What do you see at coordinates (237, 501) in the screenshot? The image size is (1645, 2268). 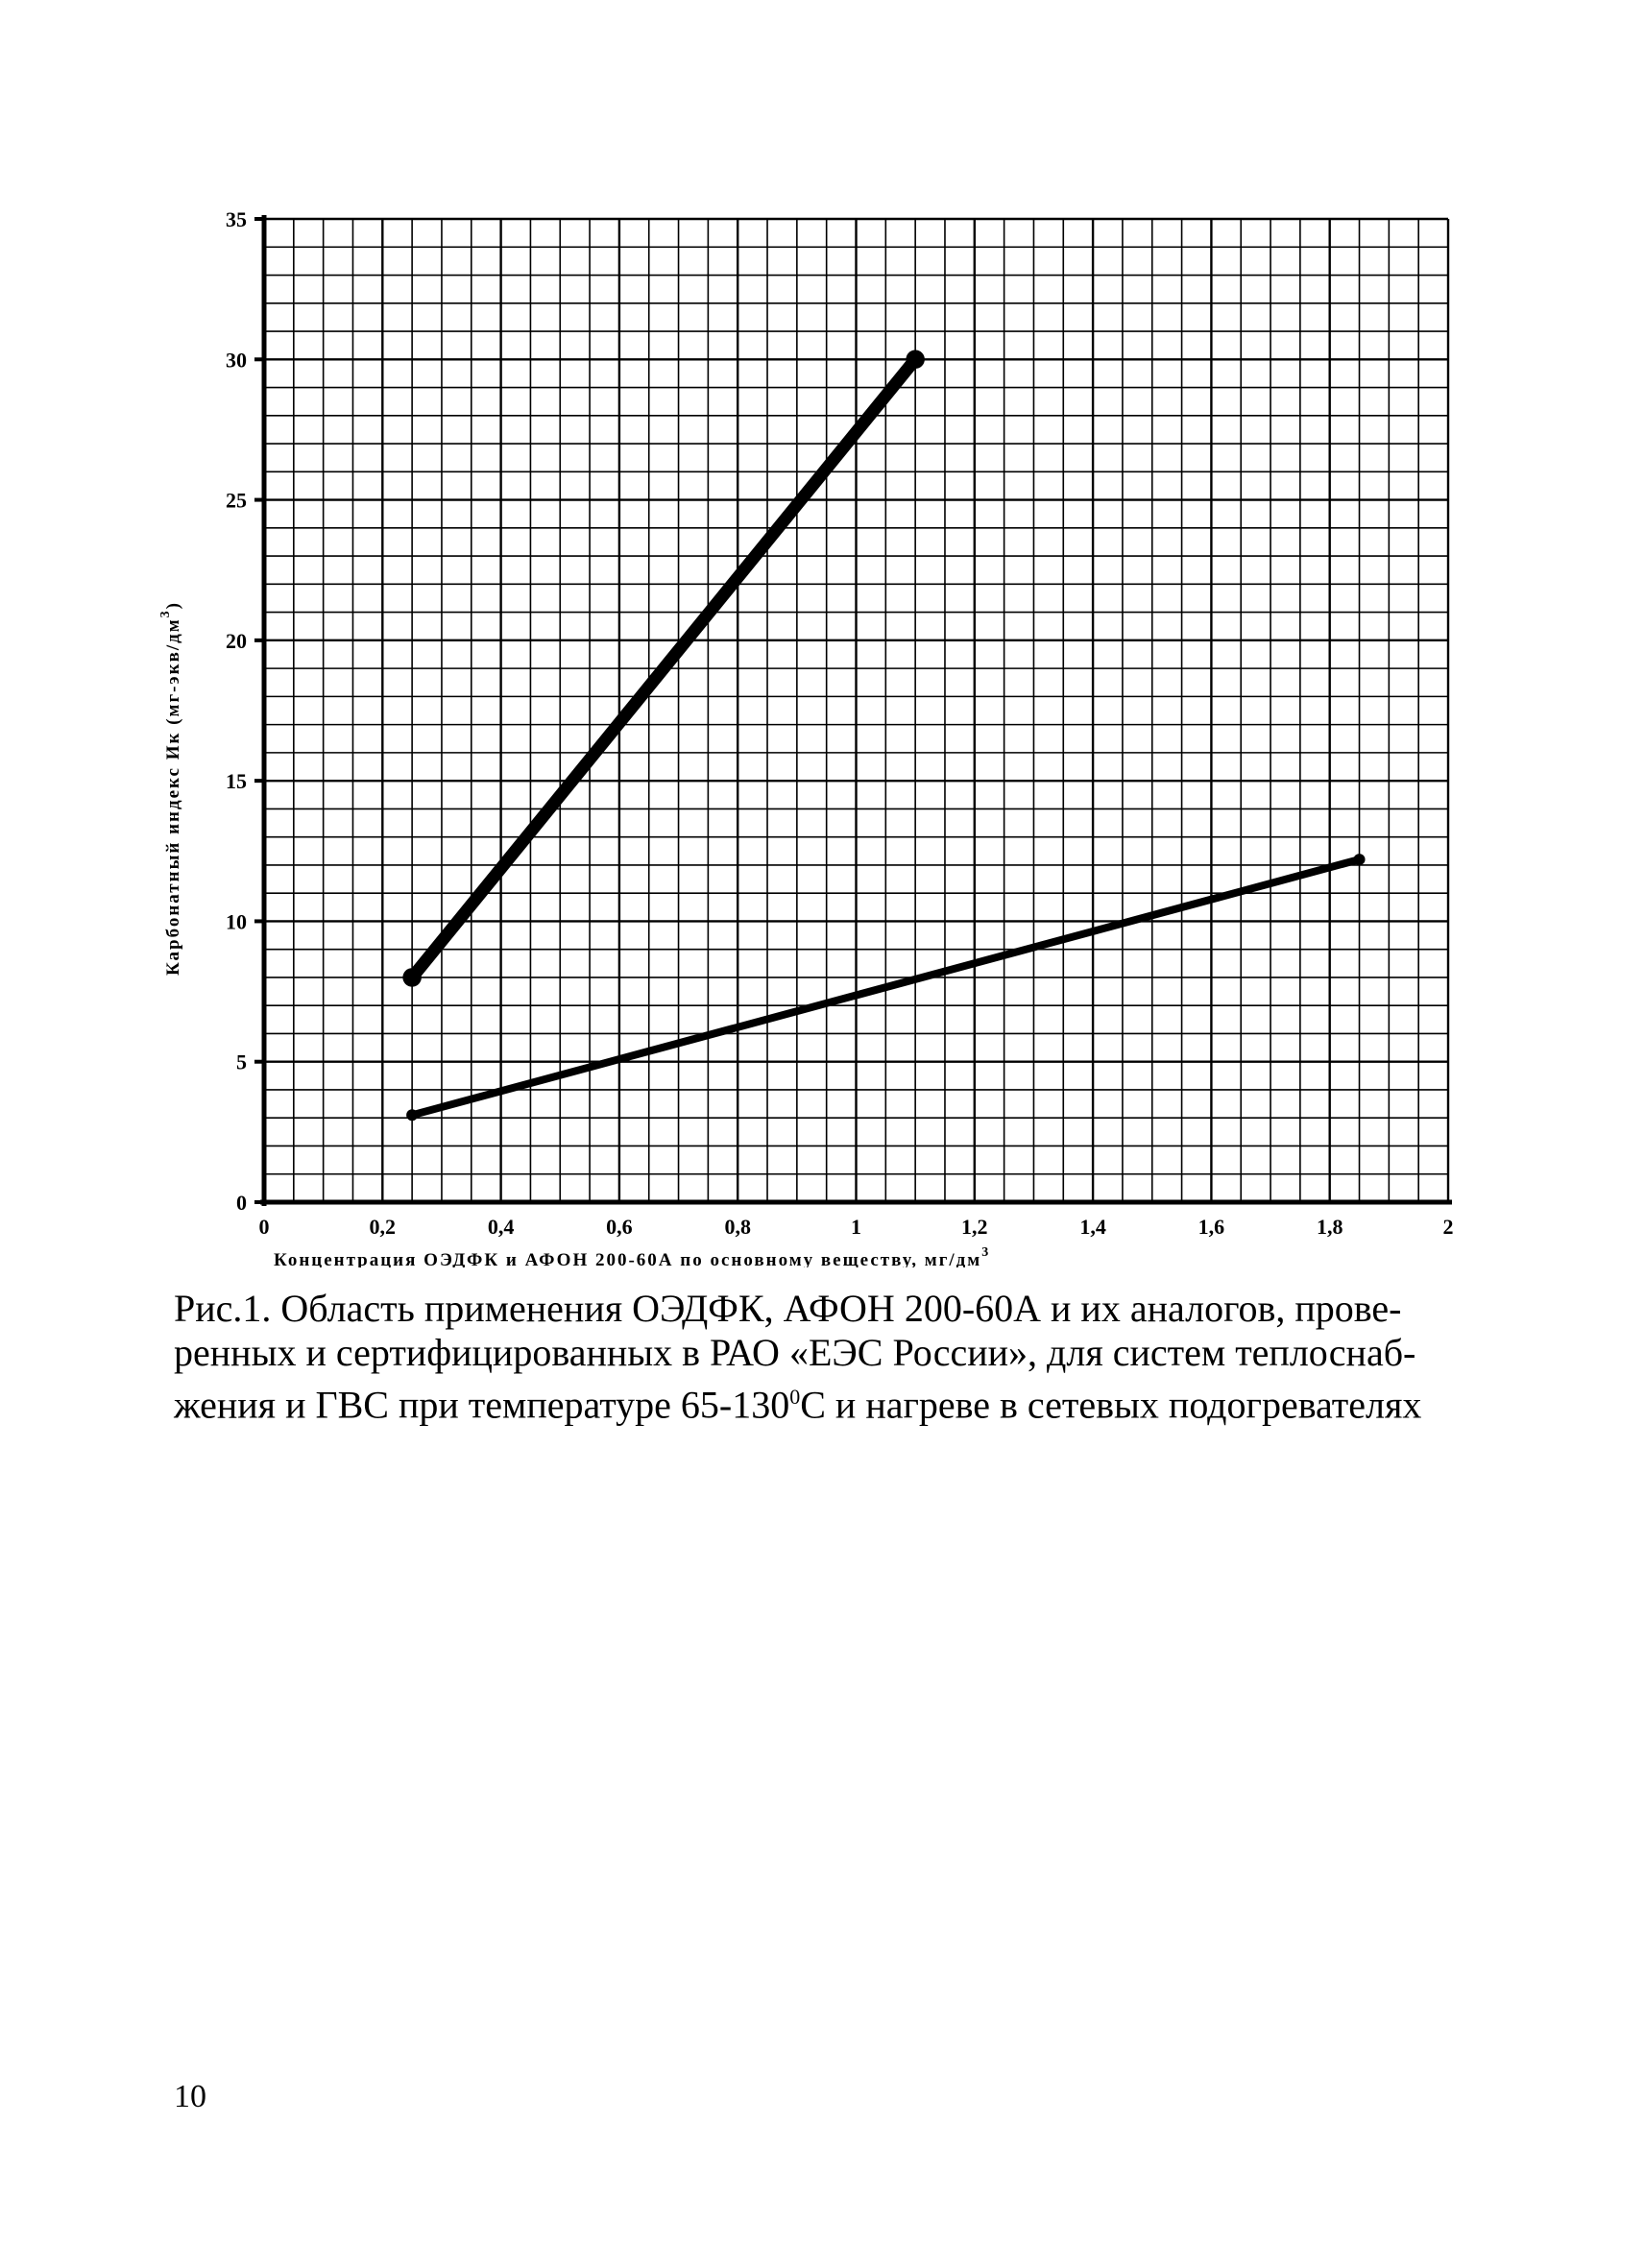 I see `y-tick-label: 25` at bounding box center [237, 501].